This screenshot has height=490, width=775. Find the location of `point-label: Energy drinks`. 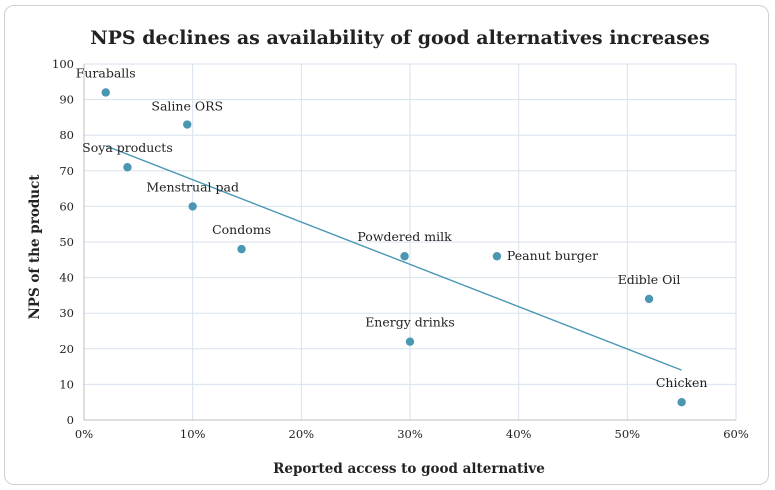

point-label: Energy drinks is located at coordinates (410, 322).